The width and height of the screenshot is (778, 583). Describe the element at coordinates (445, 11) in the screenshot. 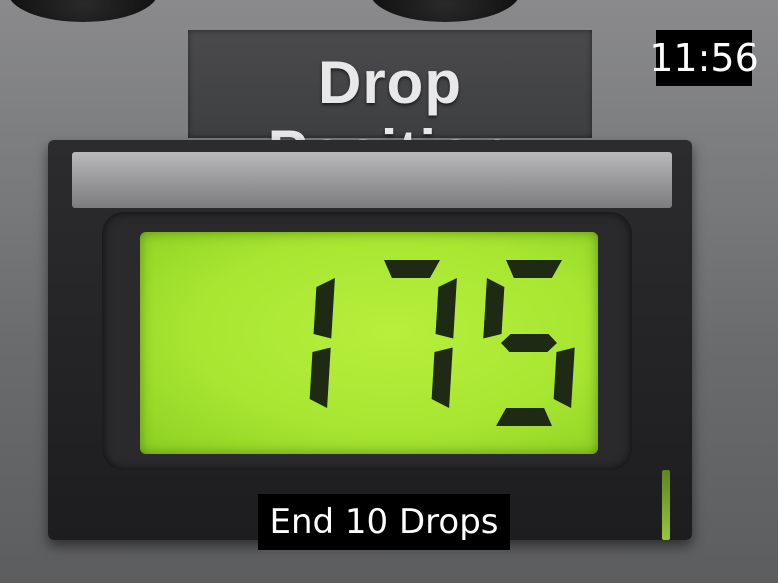

I see `top-right-knob` at that location.